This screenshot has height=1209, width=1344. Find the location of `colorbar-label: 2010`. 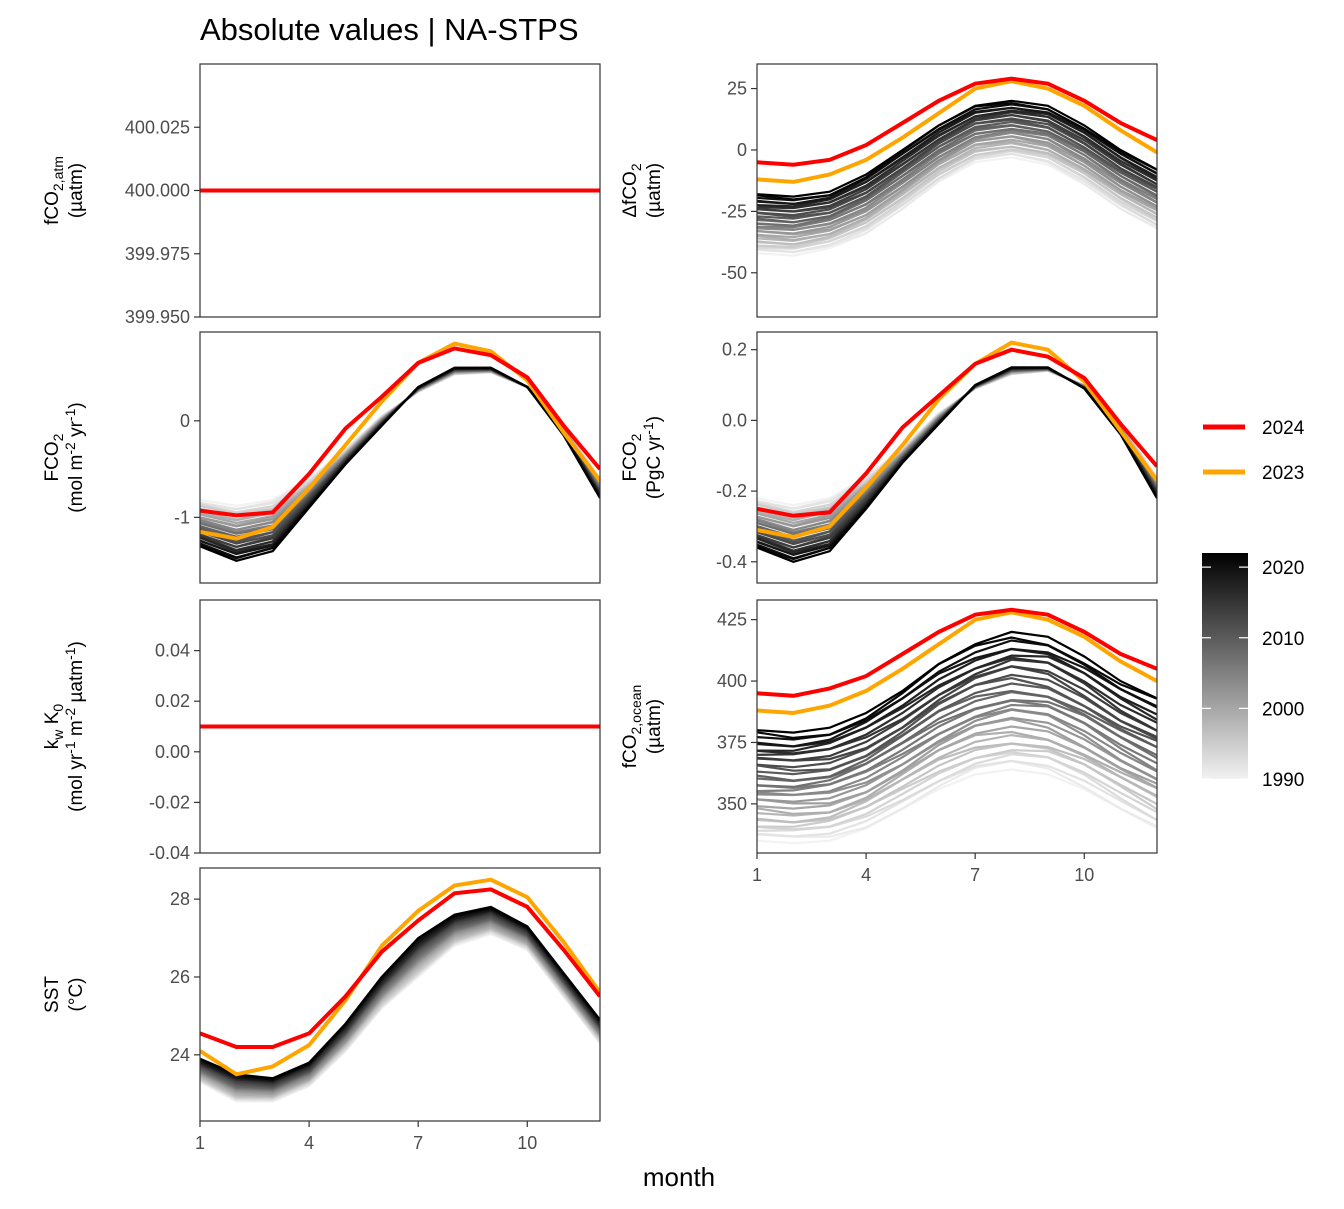

colorbar-label: 2010 is located at coordinates (1283, 639).